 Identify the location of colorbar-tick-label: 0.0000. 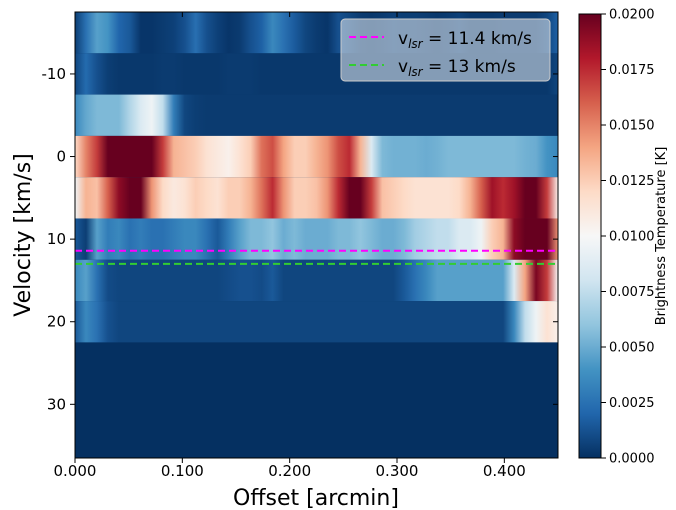
(632, 459).